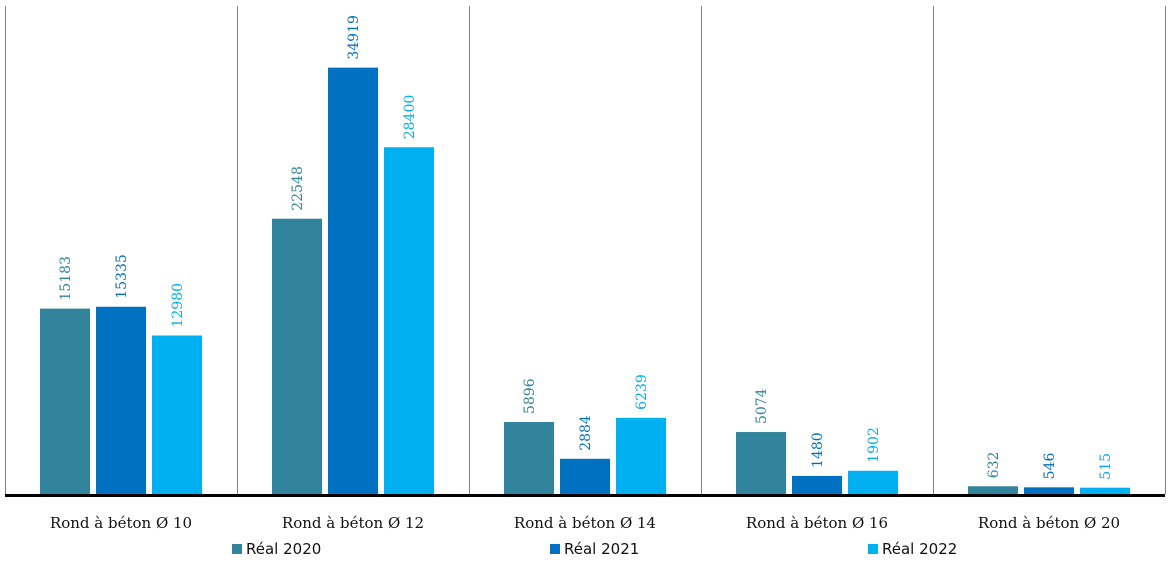 Image resolution: width=1170 pixels, height=562 pixels. I want to click on data-label: 546, so click(1050, 466).